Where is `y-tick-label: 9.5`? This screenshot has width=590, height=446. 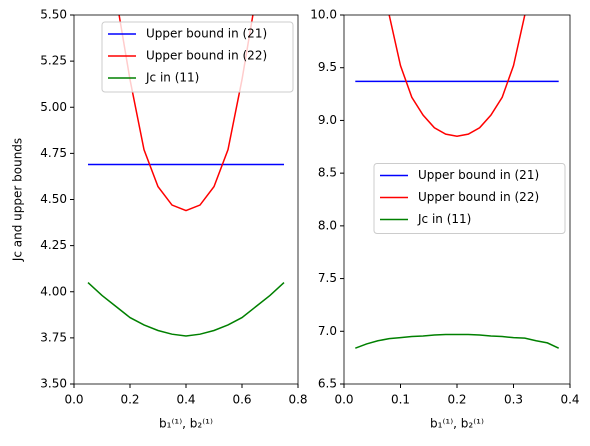
y-tick-label: 9.5 is located at coordinates (327, 67).